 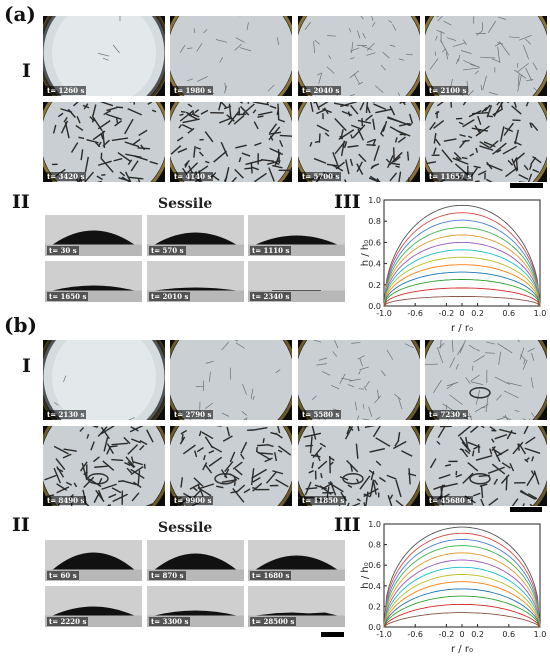 I want to click on b-y-tick-label: 0.6, so click(x=374, y=565).